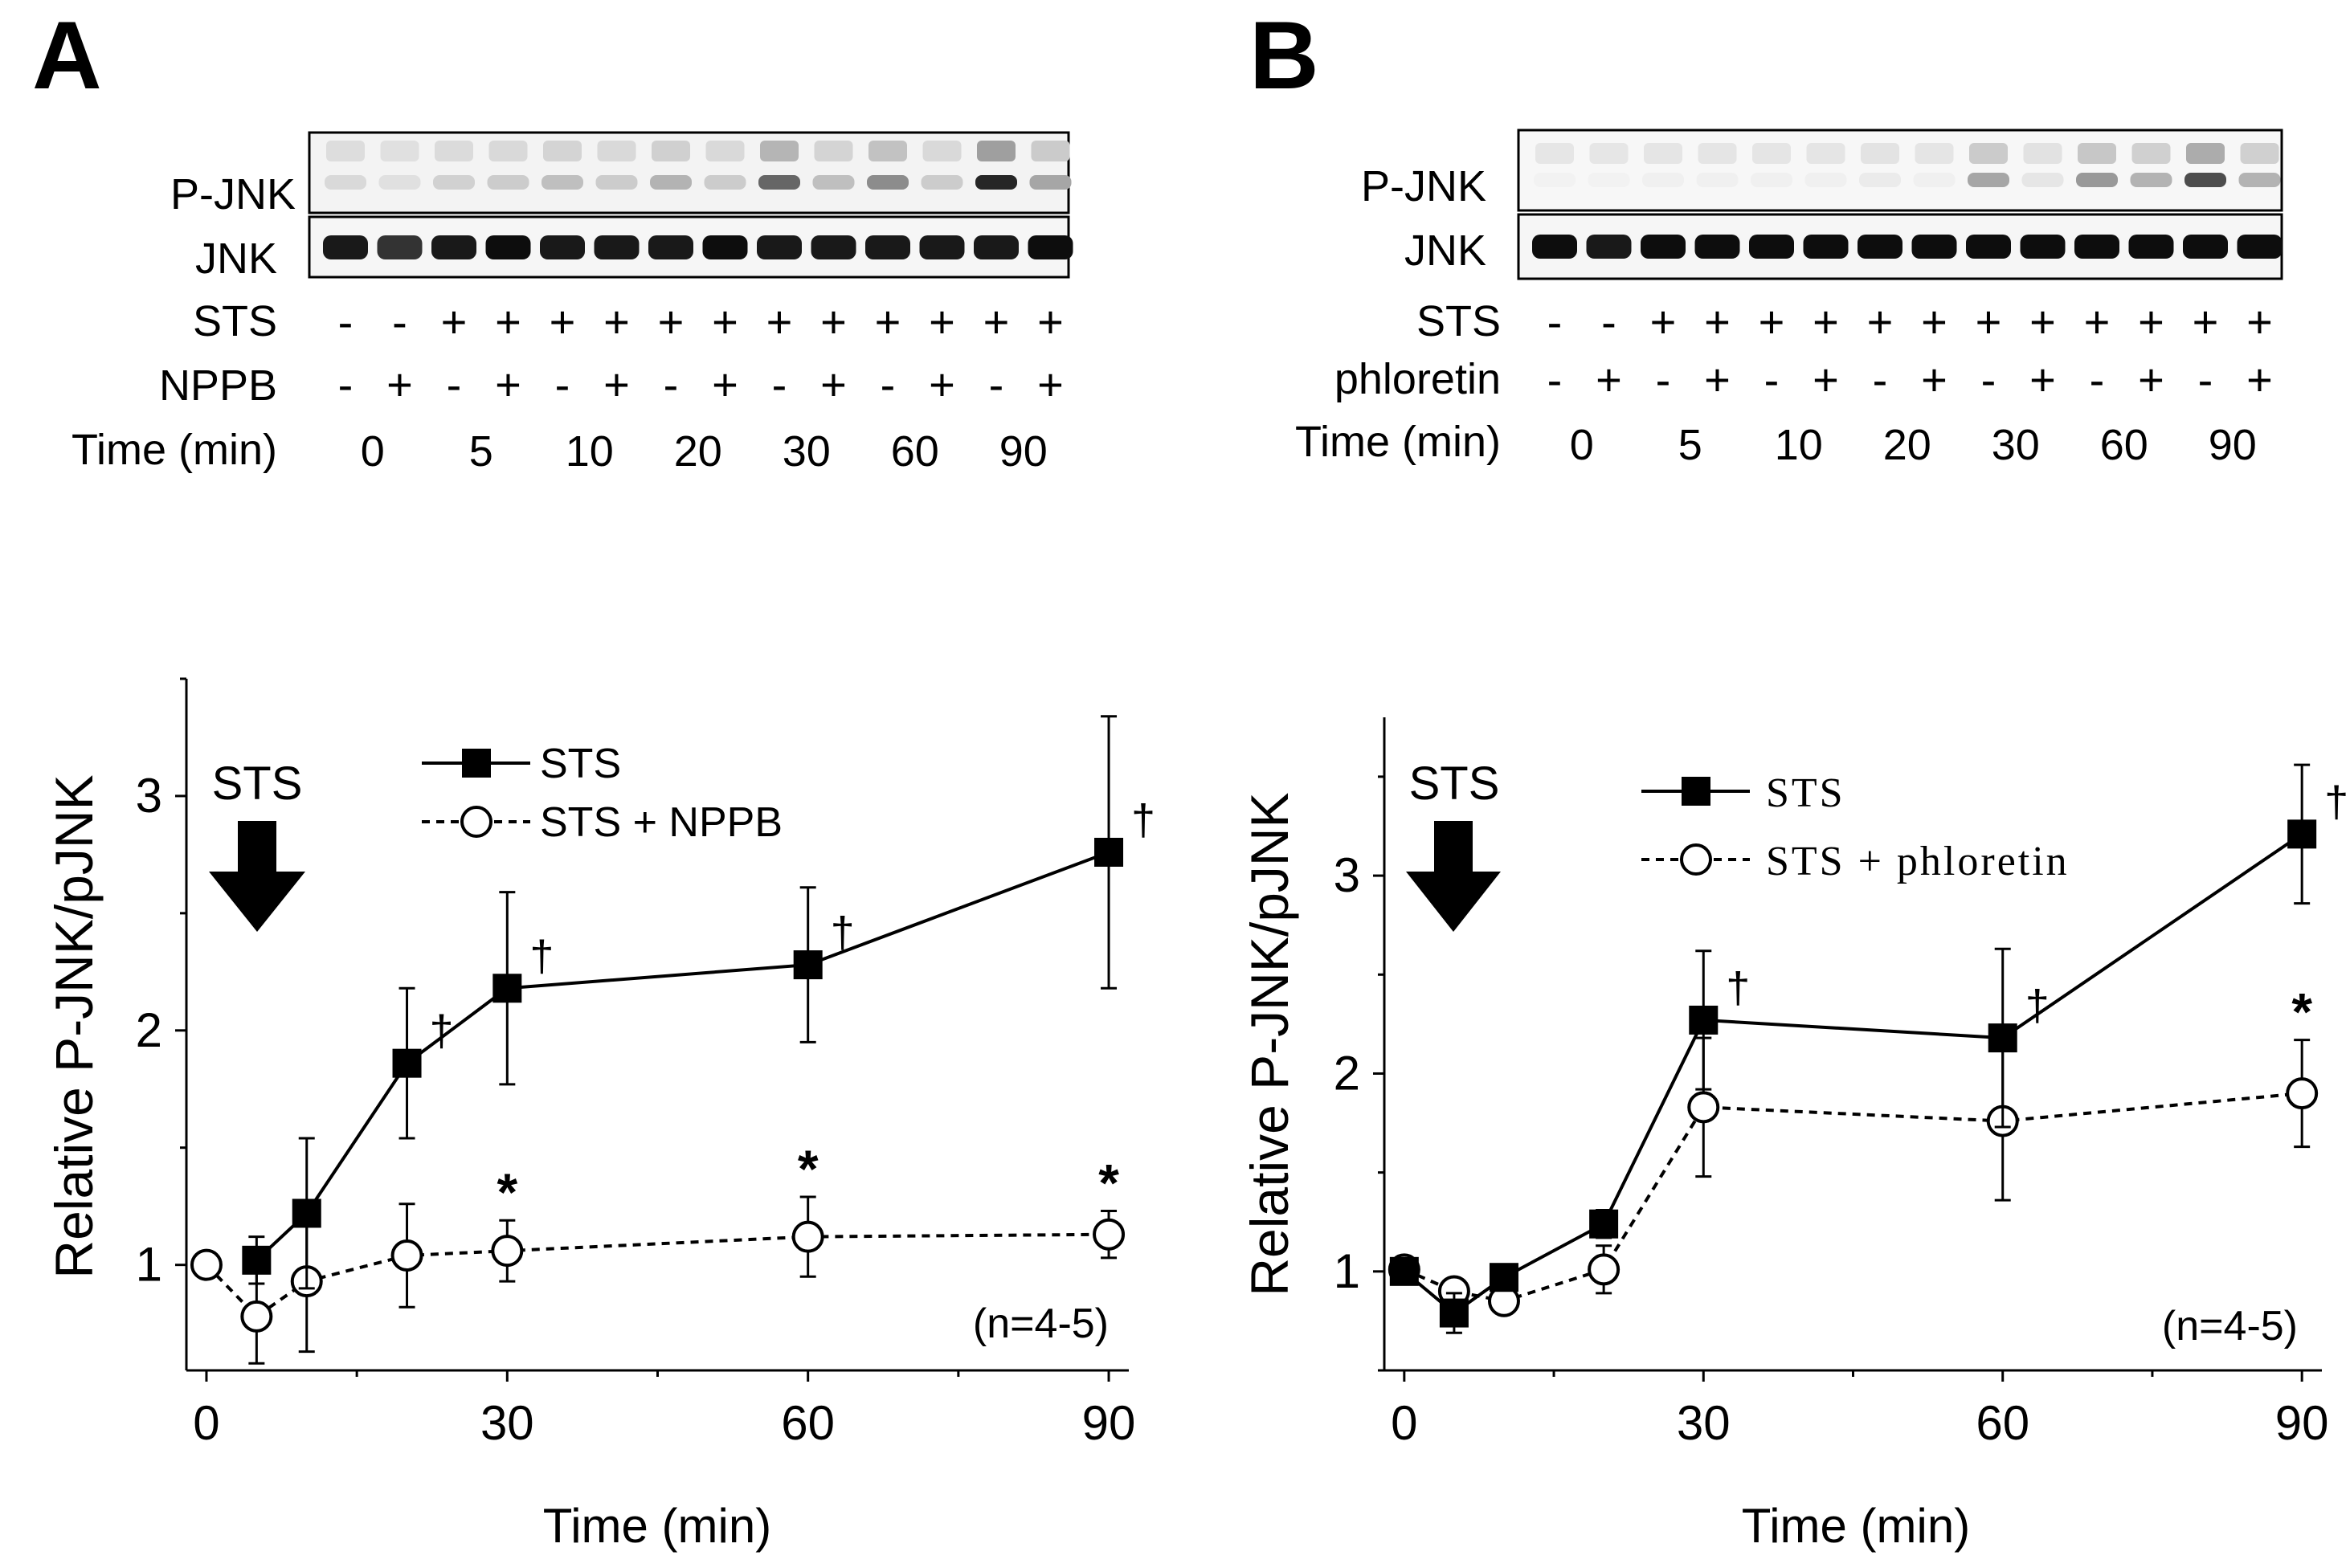  I want to click on x-tick-label: 0, so click(1404, 1423).